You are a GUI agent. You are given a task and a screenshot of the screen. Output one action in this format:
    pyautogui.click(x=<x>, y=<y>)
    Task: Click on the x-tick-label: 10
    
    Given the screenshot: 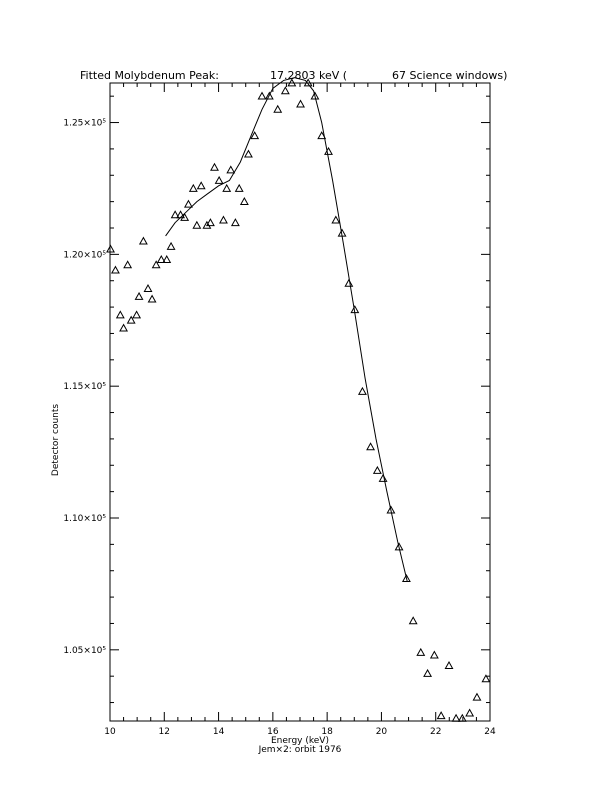 What is the action you would take?
    pyautogui.click(x=110, y=732)
    